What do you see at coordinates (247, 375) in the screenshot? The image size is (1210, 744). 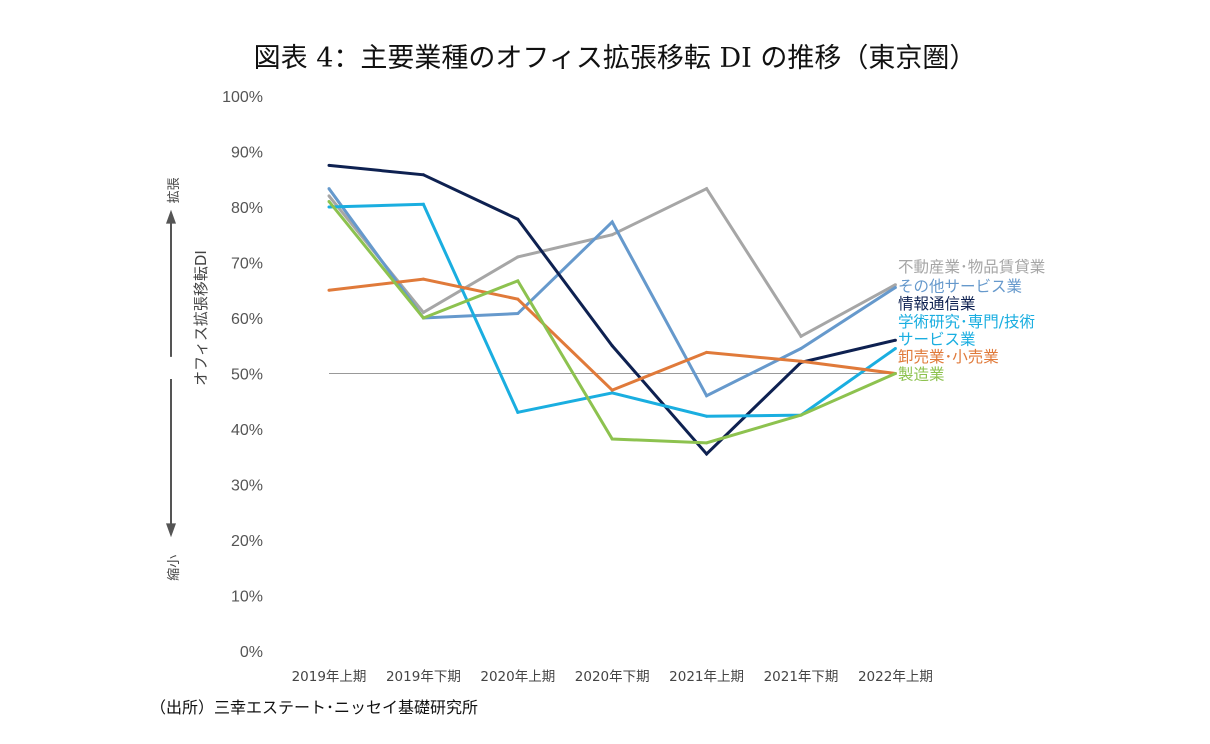 I see `y-tick-label: 50%` at bounding box center [247, 375].